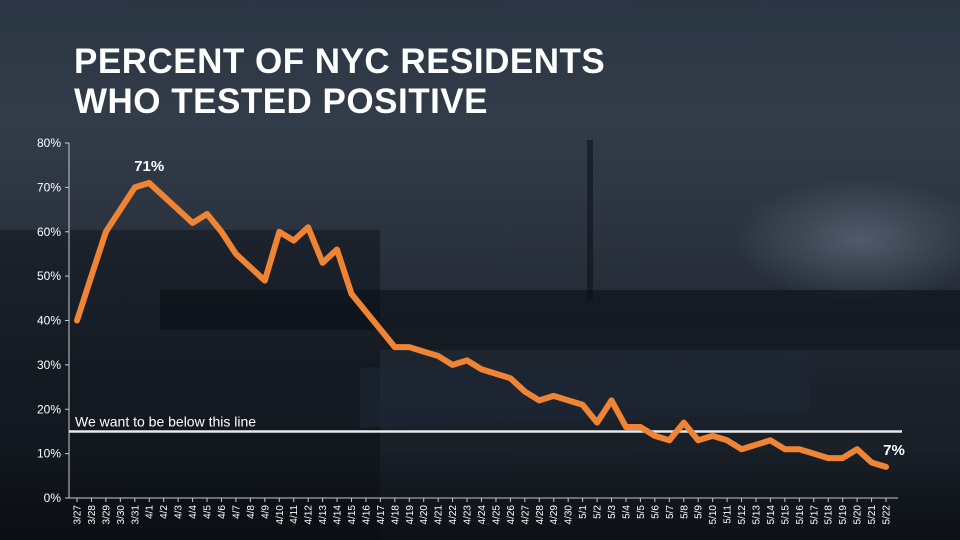  Describe the element at coordinates (843, 515) in the screenshot. I see `x-tick-label: 5/19` at that location.